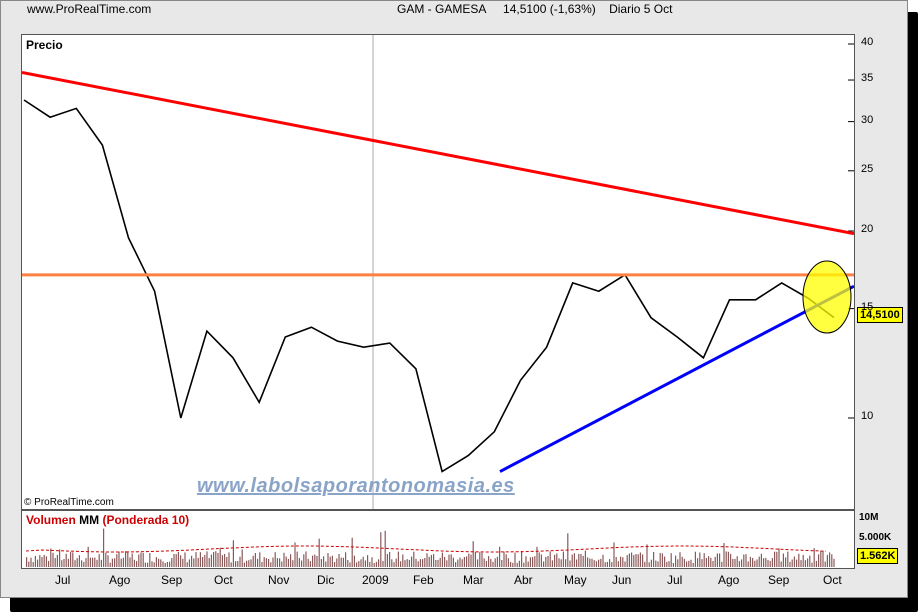 The width and height of the screenshot is (920, 615). Describe the element at coordinates (356, 486) in the screenshot. I see `watermark-link: www.labolsaporantonomasia.es` at that location.